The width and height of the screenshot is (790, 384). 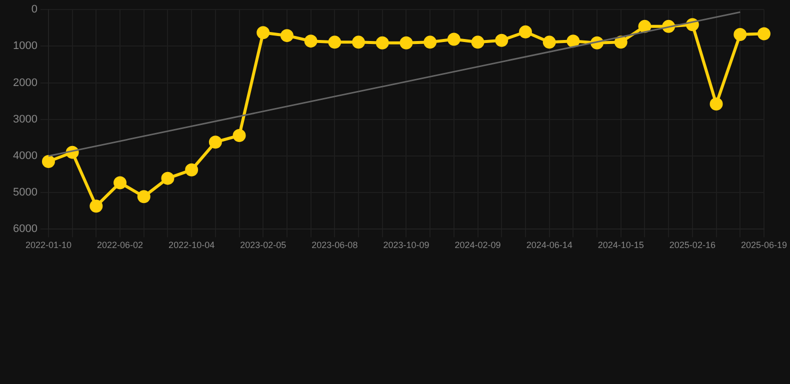 What do you see at coordinates (406, 245) in the screenshot?
I see `x-tick-label: 2023-10-09` at bounding box center [406, 245].